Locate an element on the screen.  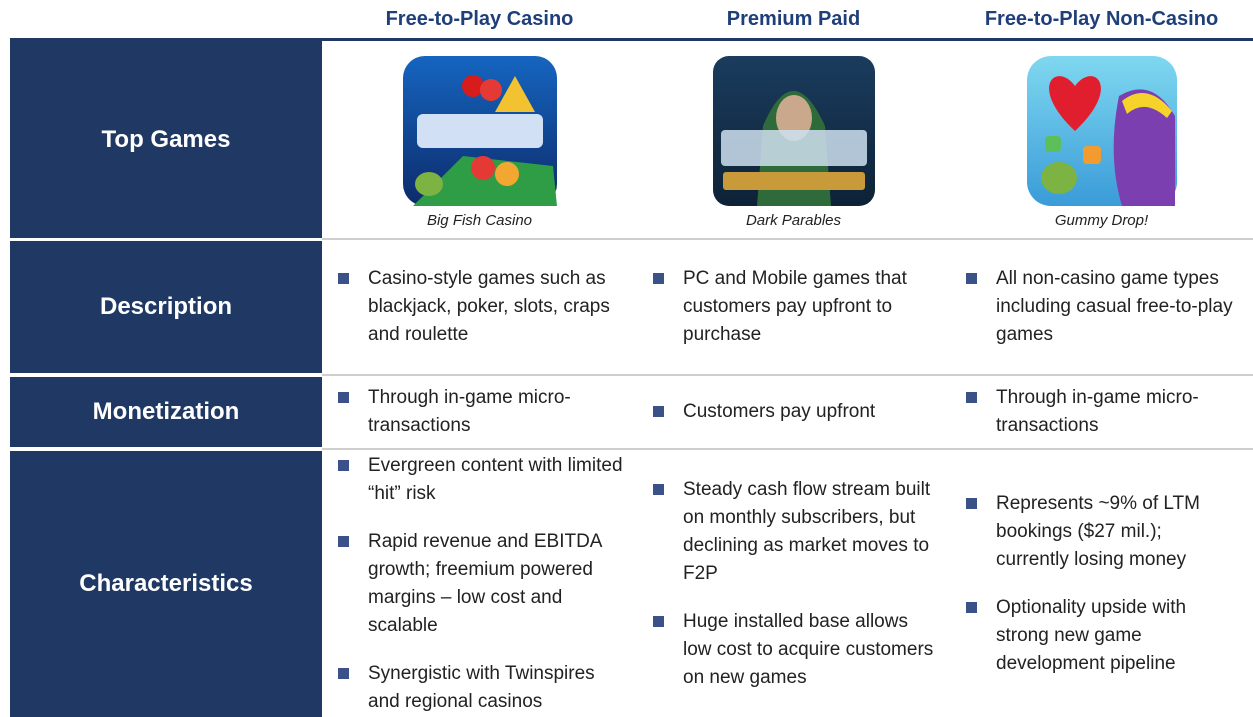
game-caption: Gummy Drop! is located at coordinates (1101, 220).